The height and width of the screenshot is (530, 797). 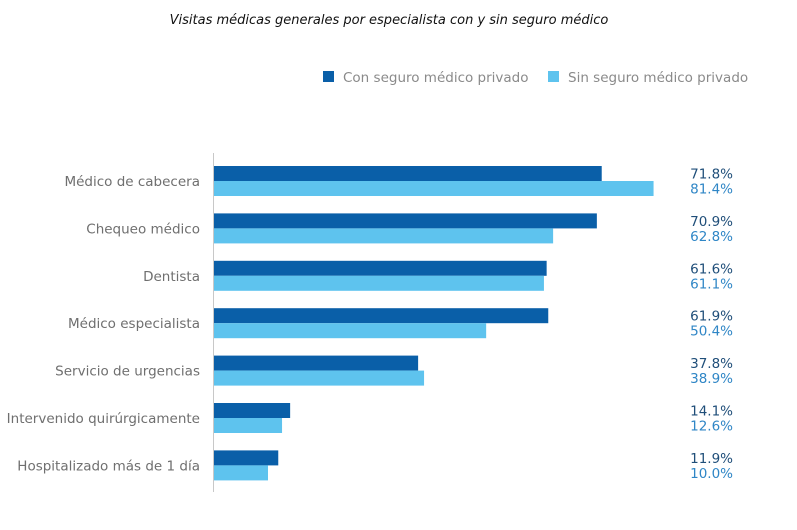 What do you see at coordinates (316, 363) in the screenshot?
I see `bar-con-seguro-servicio-de-urgencias` at bounding box center [316, 363].